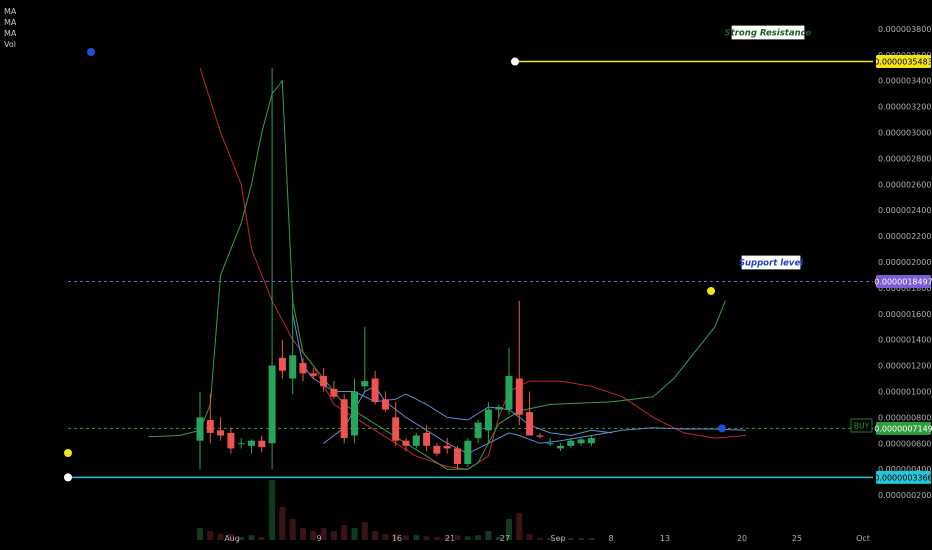 The width and height of the screenshot is (932, 550). What do you see at coordinates (905, 184) in the screenshot?
I see `price-tick-label: 0.0000026000` at bounding box center [905, 184].